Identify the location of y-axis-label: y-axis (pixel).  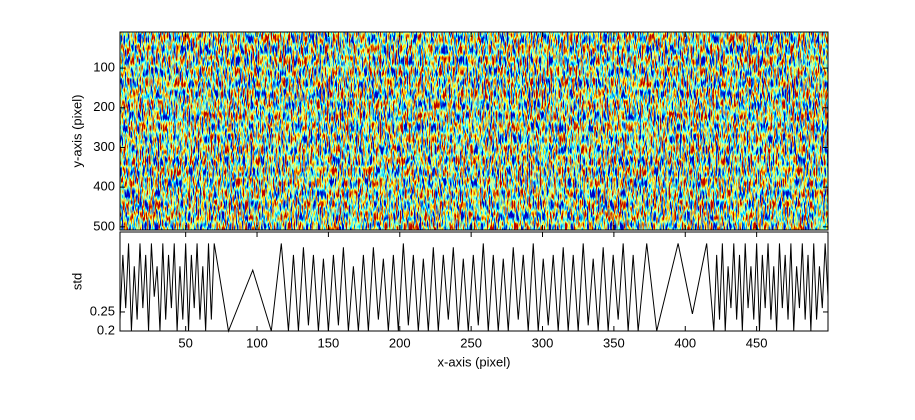
(76, 131).